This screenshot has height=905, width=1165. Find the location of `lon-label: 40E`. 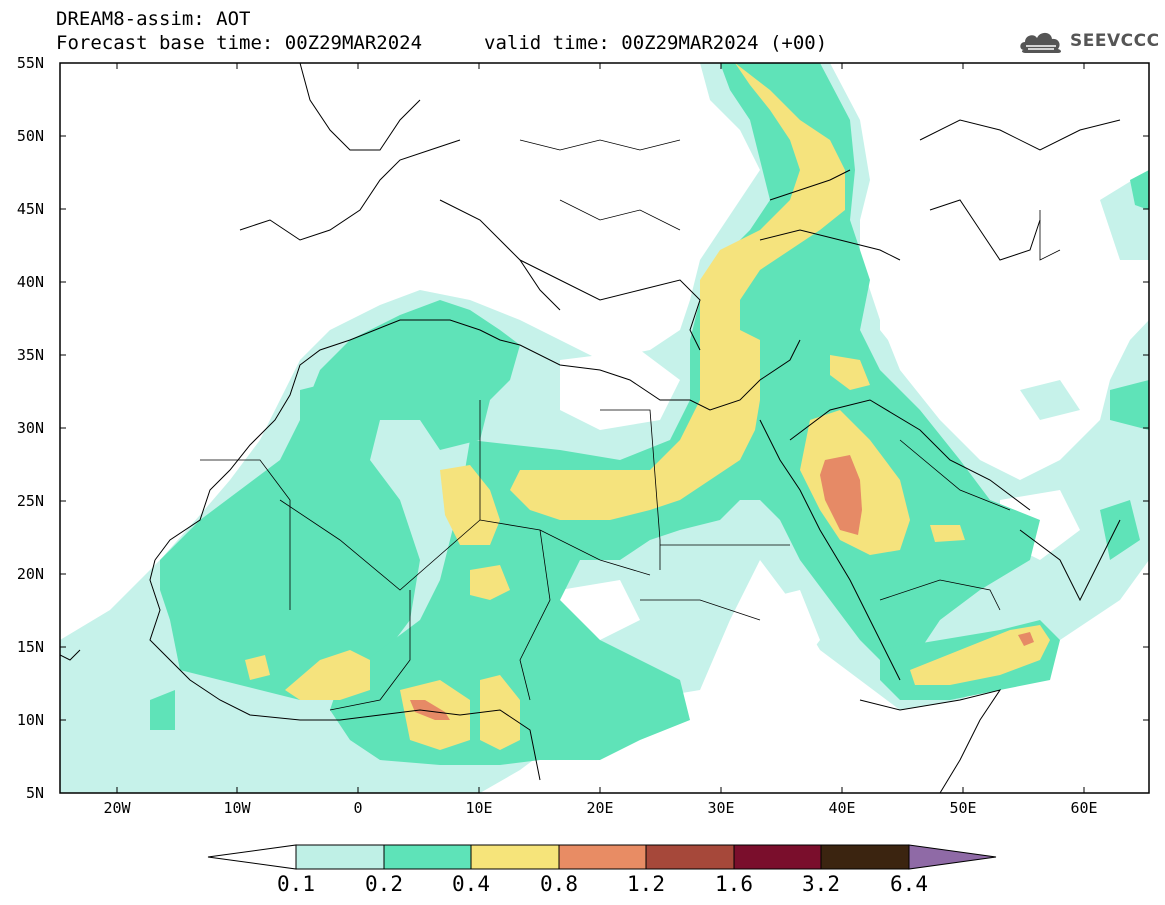

lon-label: 40E is located at coordinates (842, 808).